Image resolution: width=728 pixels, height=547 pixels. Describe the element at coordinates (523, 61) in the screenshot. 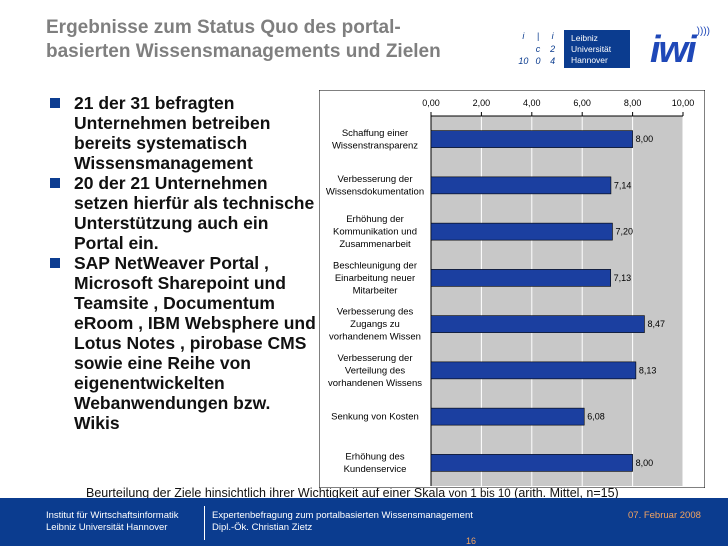

I see `uni-cell: 10` at that location.